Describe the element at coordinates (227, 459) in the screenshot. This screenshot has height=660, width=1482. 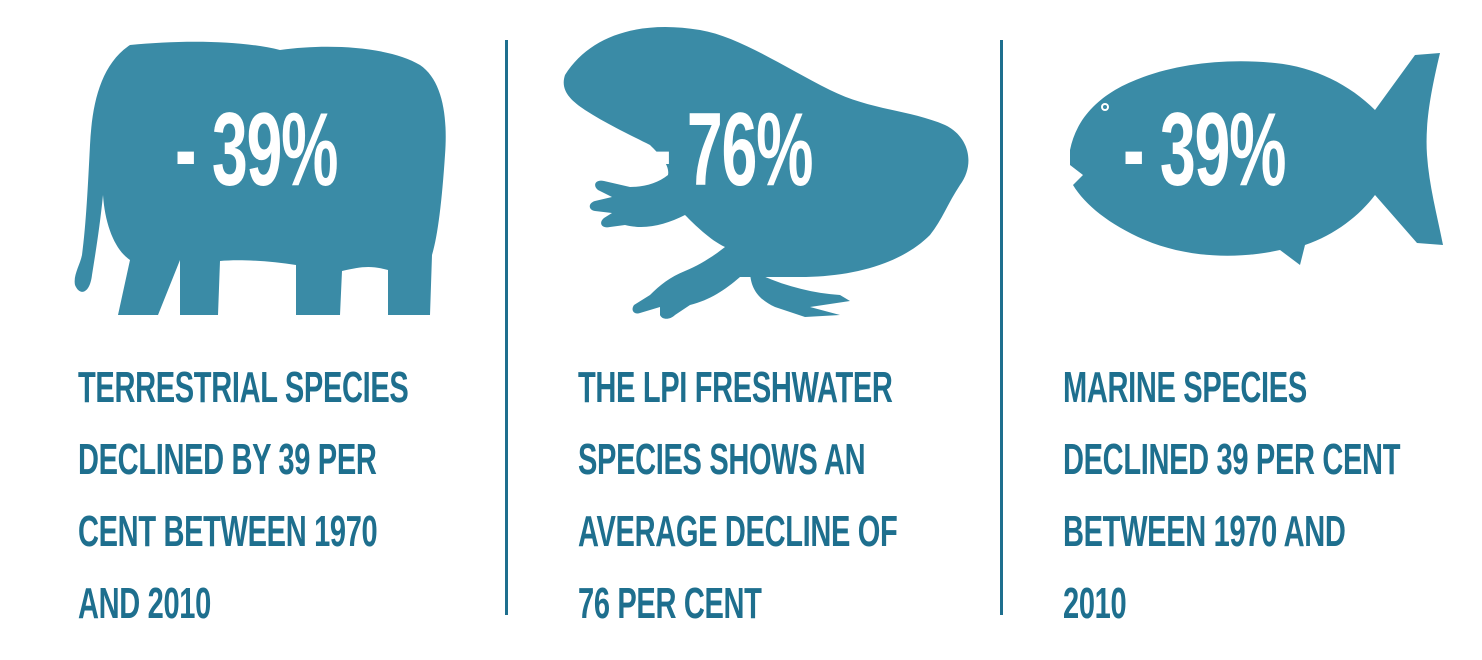
I see `caption-line: DECLINED BY 39 PER` at that location.